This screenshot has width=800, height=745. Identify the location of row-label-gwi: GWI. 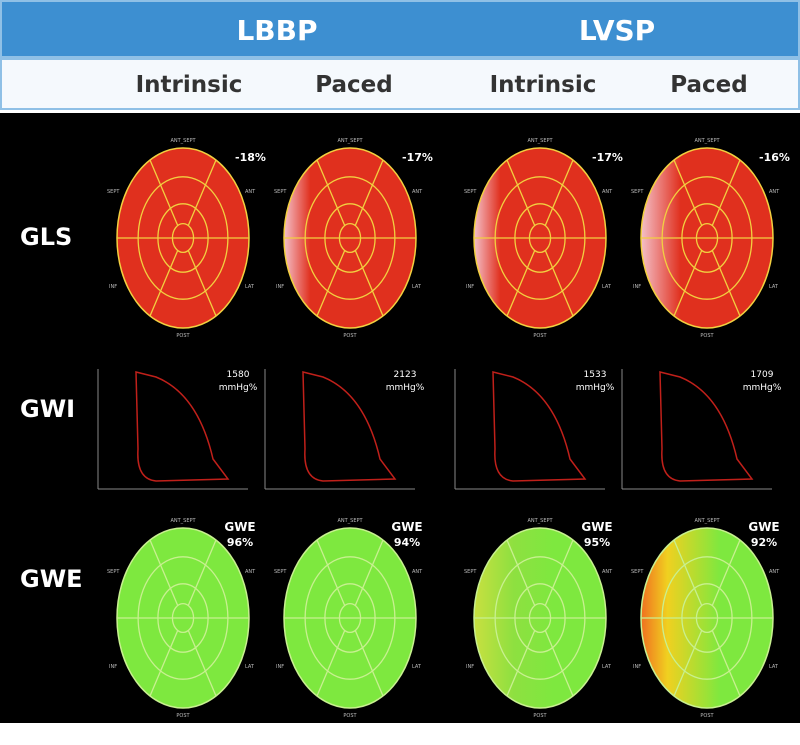
(48, 409).